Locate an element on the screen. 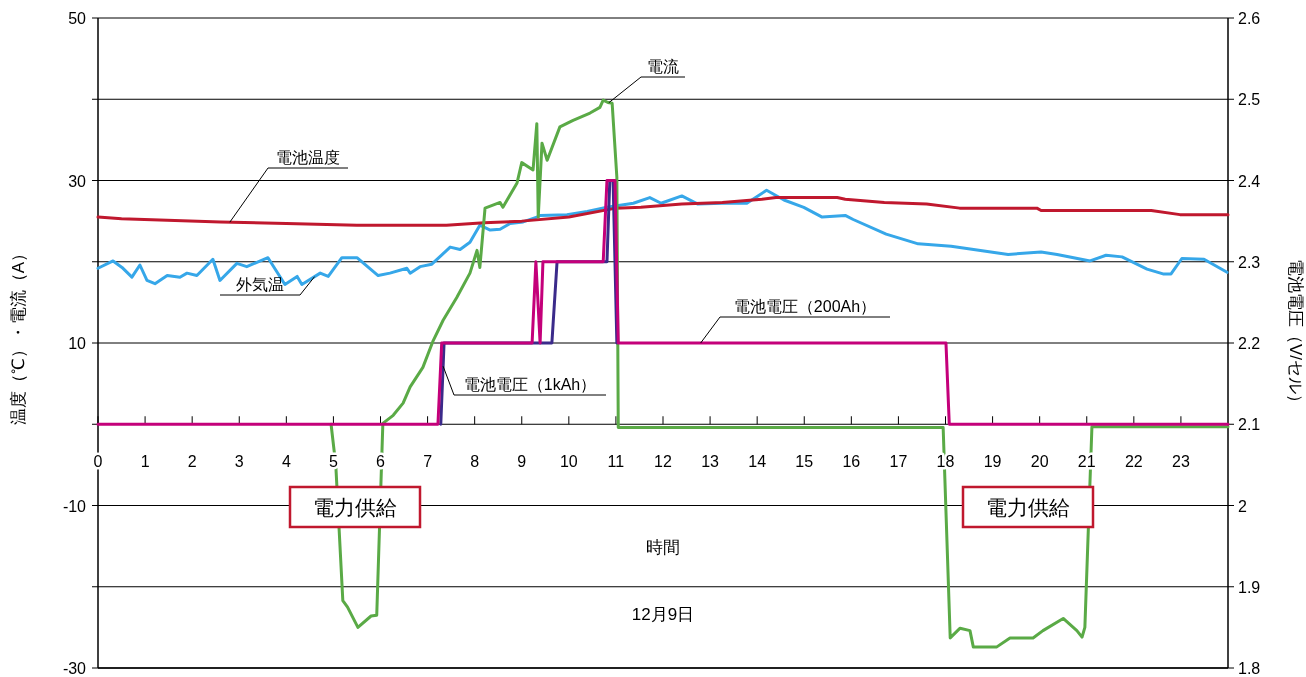  x-tick-label: 7 is located at coordinates (428, 462).